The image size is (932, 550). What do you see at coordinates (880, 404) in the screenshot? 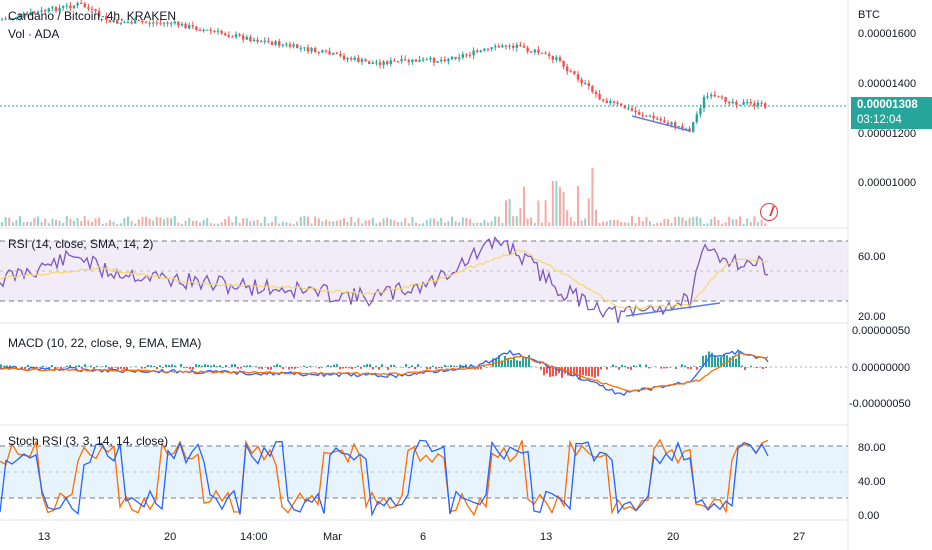
I see `macd-tick: -0.00000050` at bounding box center [880, 404].